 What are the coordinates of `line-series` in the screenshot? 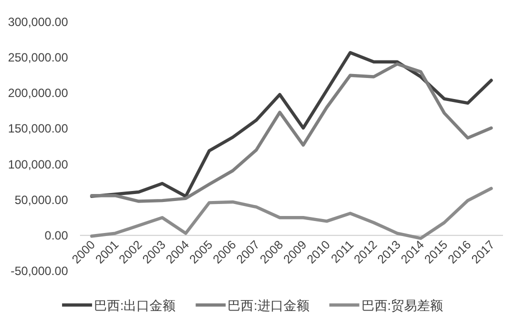 It's located at (291, 213).